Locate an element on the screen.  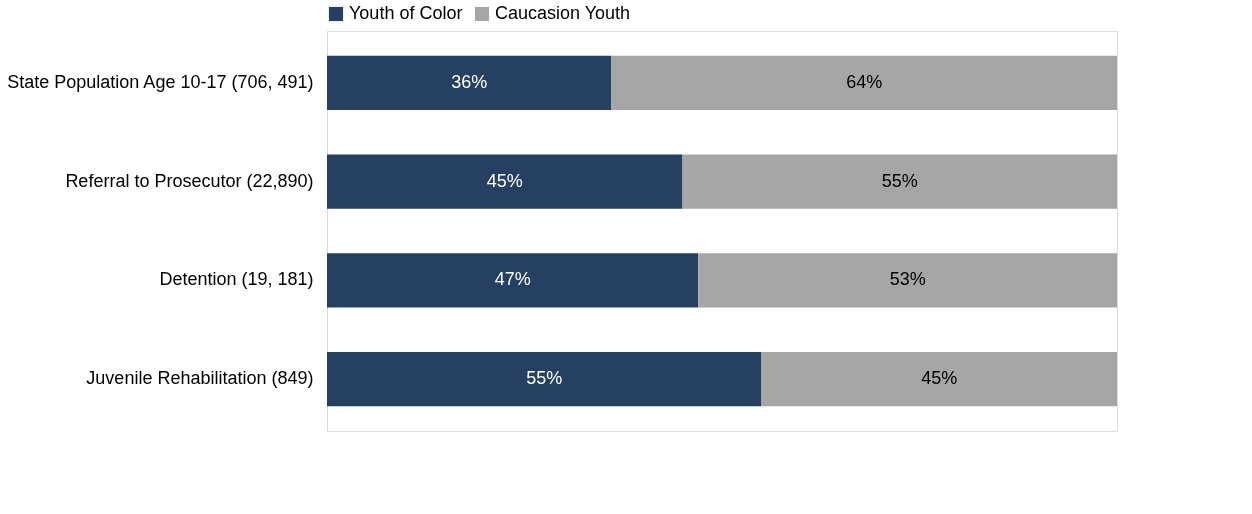
data-label: 53% is located at coordinates (907, 279).